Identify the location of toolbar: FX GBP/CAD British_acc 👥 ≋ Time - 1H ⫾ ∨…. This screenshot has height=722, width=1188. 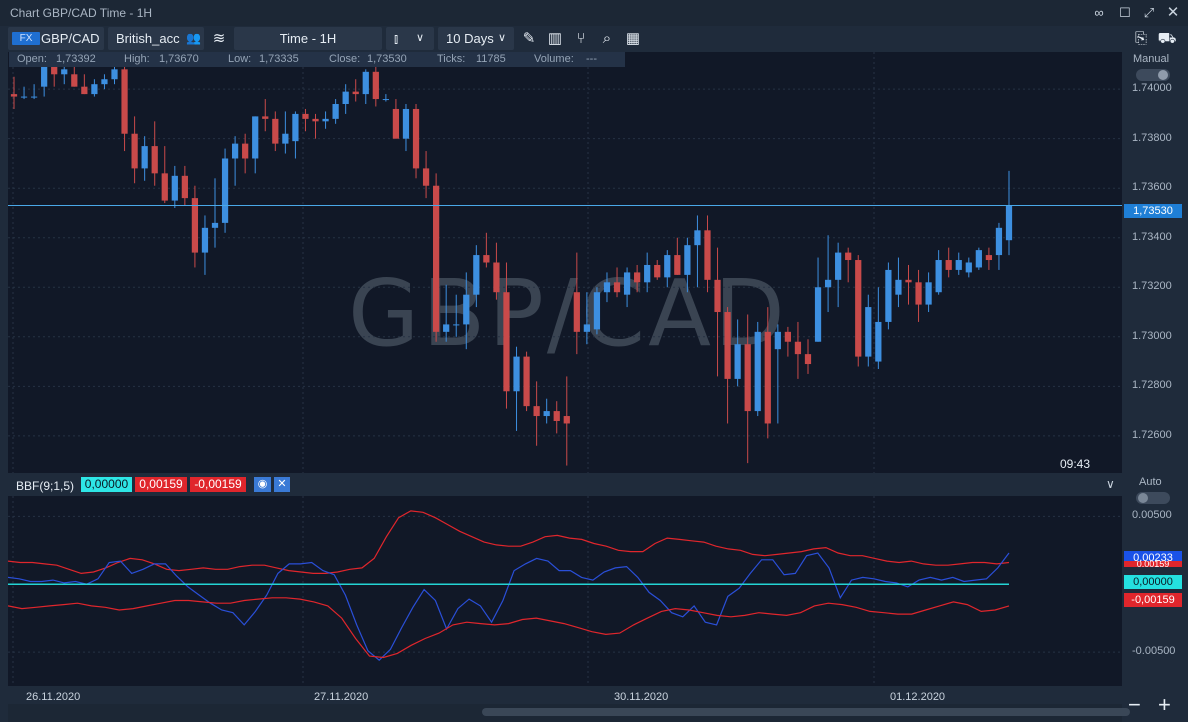
(594, 39).